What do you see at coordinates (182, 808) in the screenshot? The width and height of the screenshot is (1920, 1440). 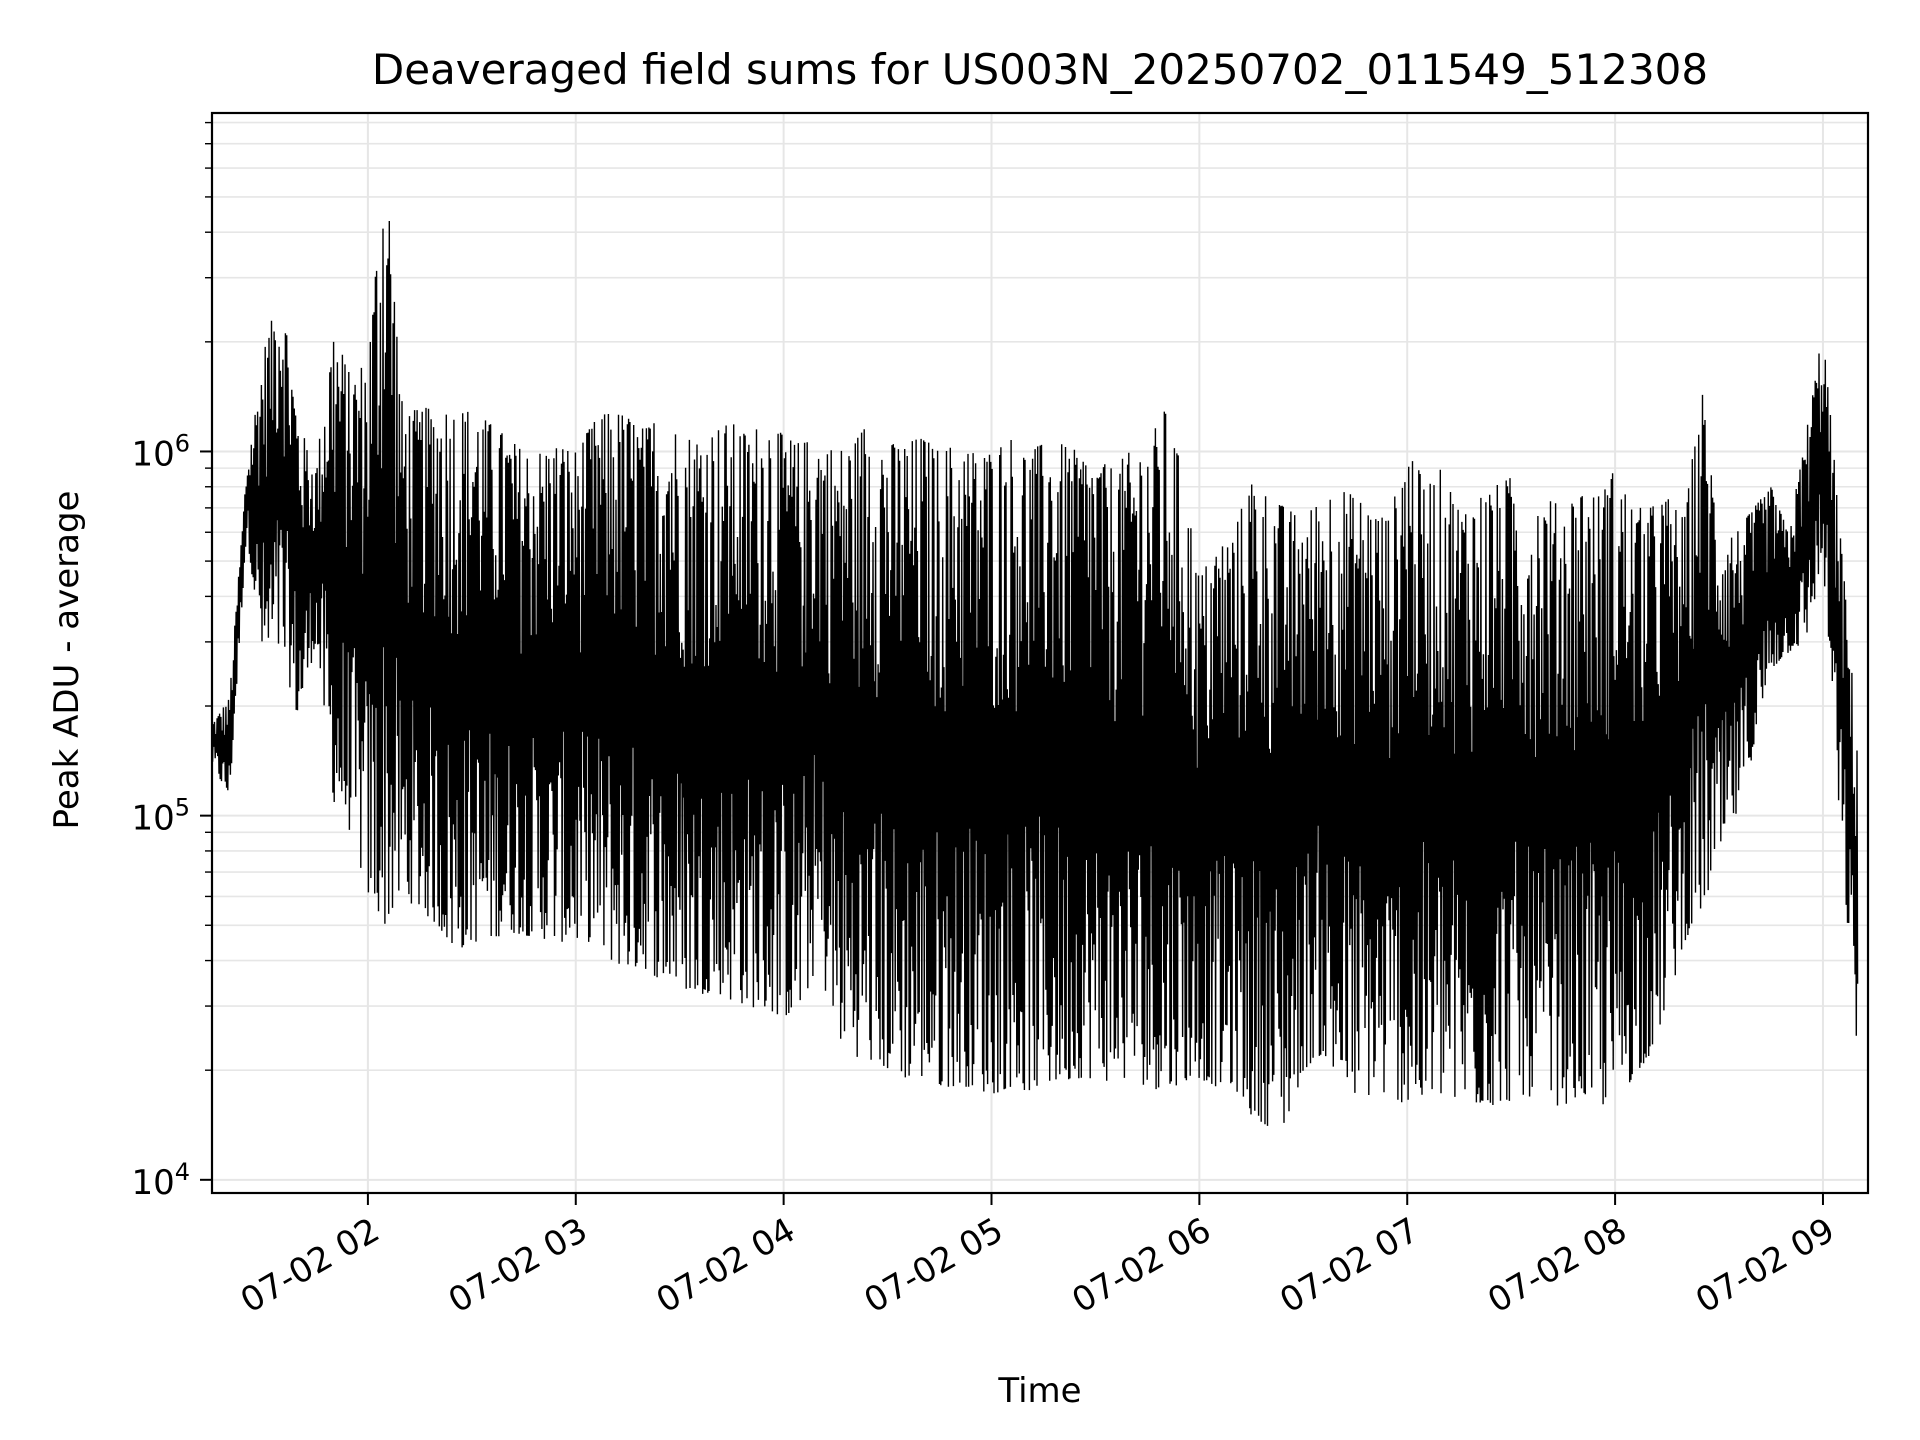 I see `y-tick-exponent: 5` at bounding box center [182, 808].